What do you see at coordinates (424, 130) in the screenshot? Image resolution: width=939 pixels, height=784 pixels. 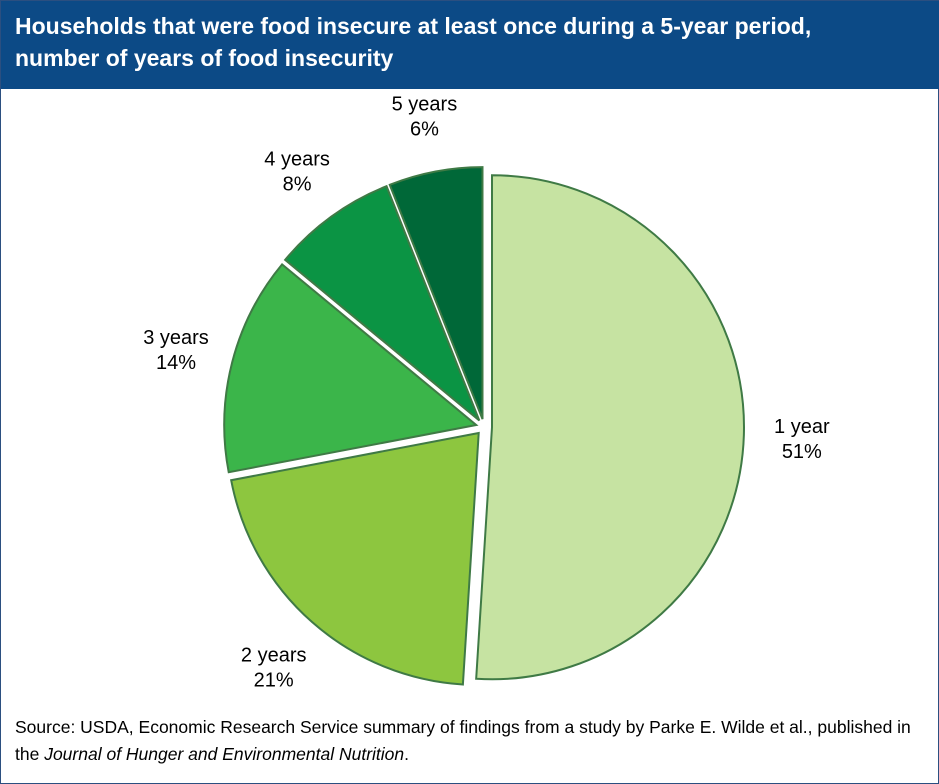 I see `slice-value-label: 6%` at bounding box center [424, 130].